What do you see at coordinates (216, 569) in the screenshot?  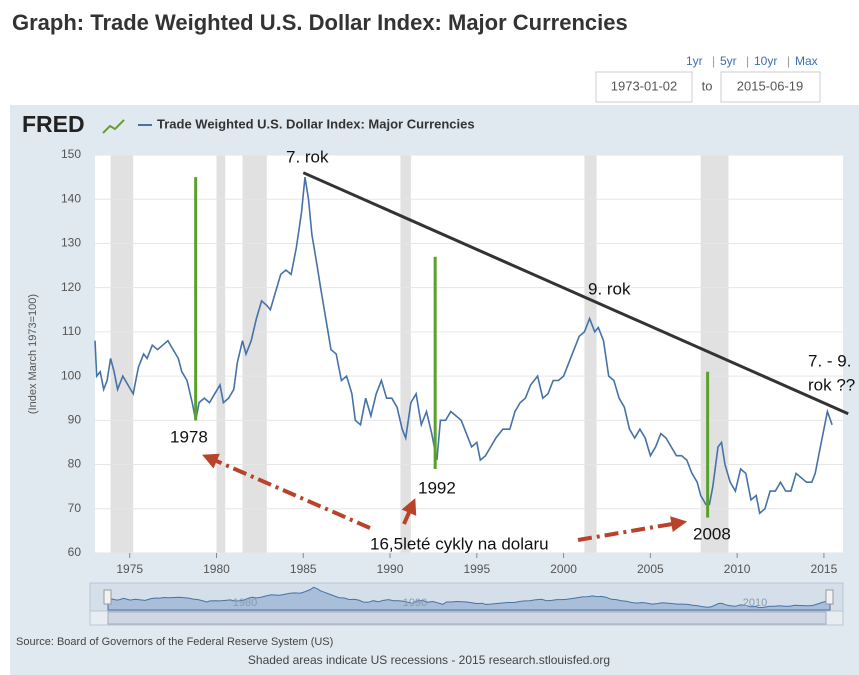 I see `x-tick-label: 1980` at bounding box center [216, 569].